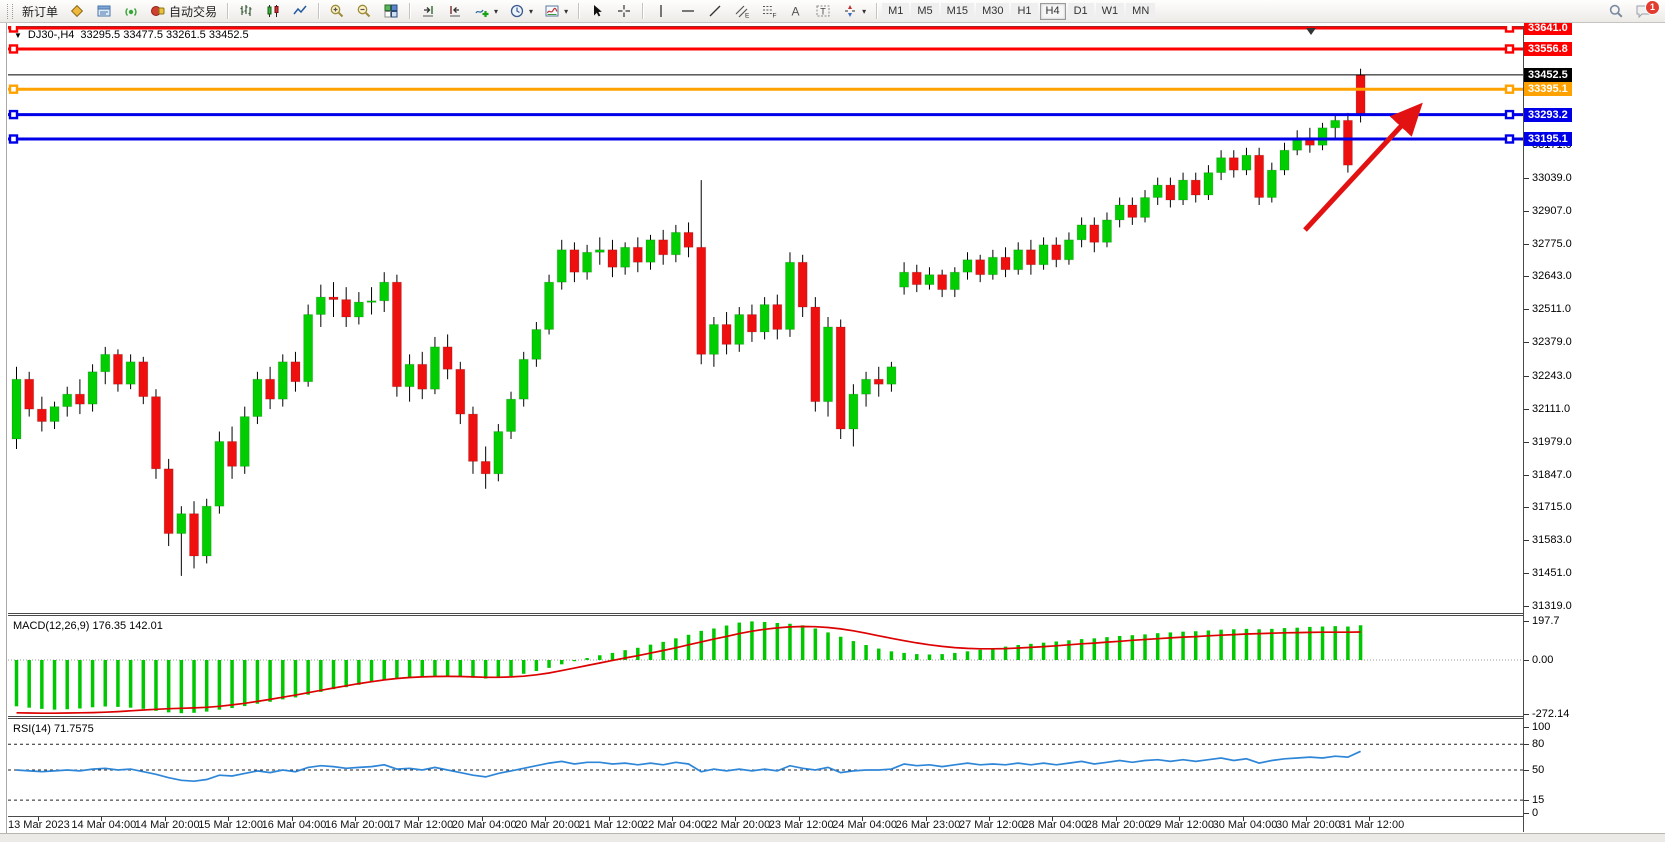 The width and height of the screenshot is (1665, 842). Describe the element at coordinates (1616, 11) in the screenshot. I see `search-button` at that location.